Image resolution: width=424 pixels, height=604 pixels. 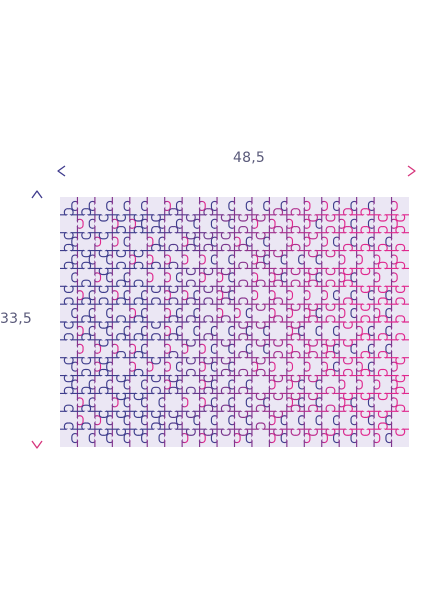 I want to click on width-arrow, so click(x=236, y=171).